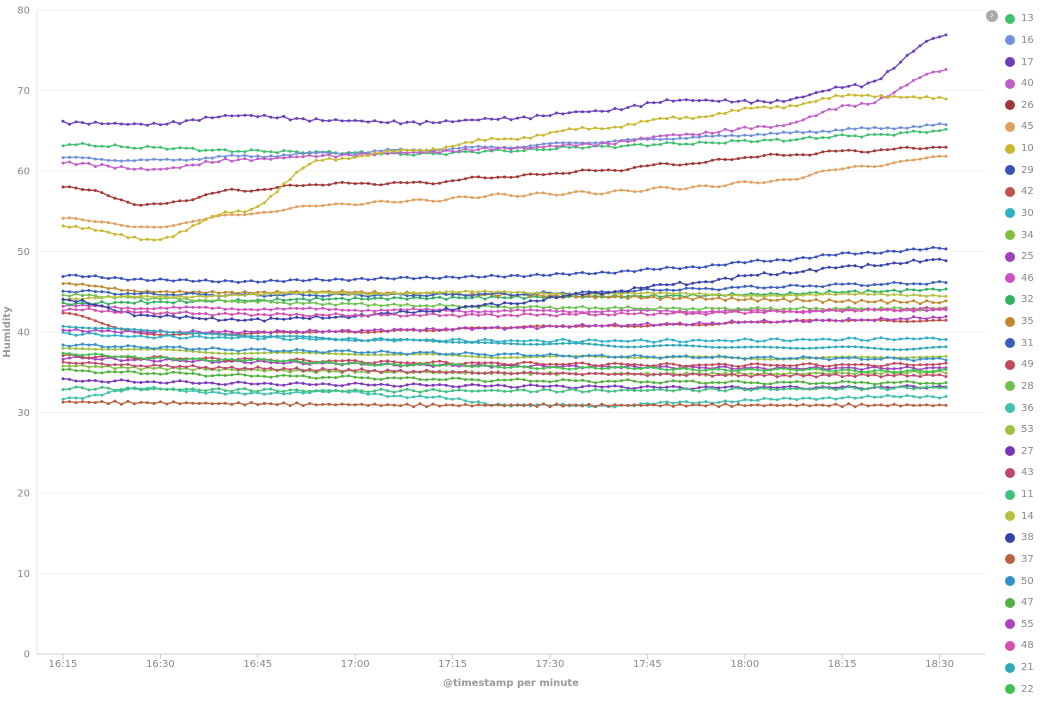 The width and height of the screenshot is (1047, 706). What do you see at coordinates (1019, 603) in the screenshot?
I see `legend-item-47: 47` at bounding box center [1019, 603].